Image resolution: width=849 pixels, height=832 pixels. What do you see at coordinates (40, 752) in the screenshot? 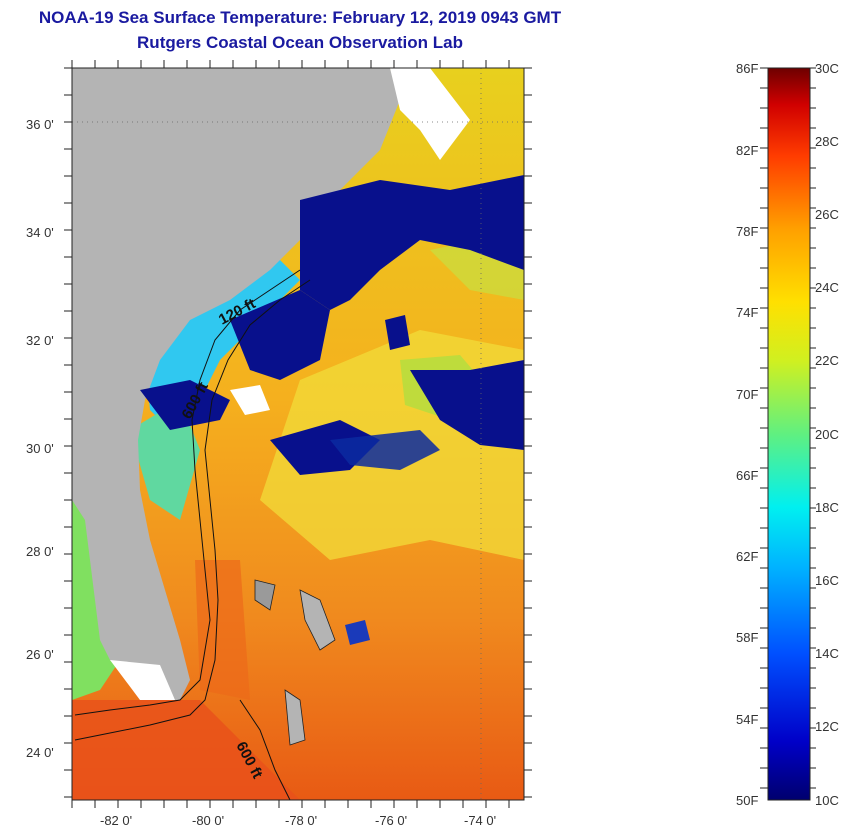
I see `lat-label: 24 0'` at bounding box center [40, 752].